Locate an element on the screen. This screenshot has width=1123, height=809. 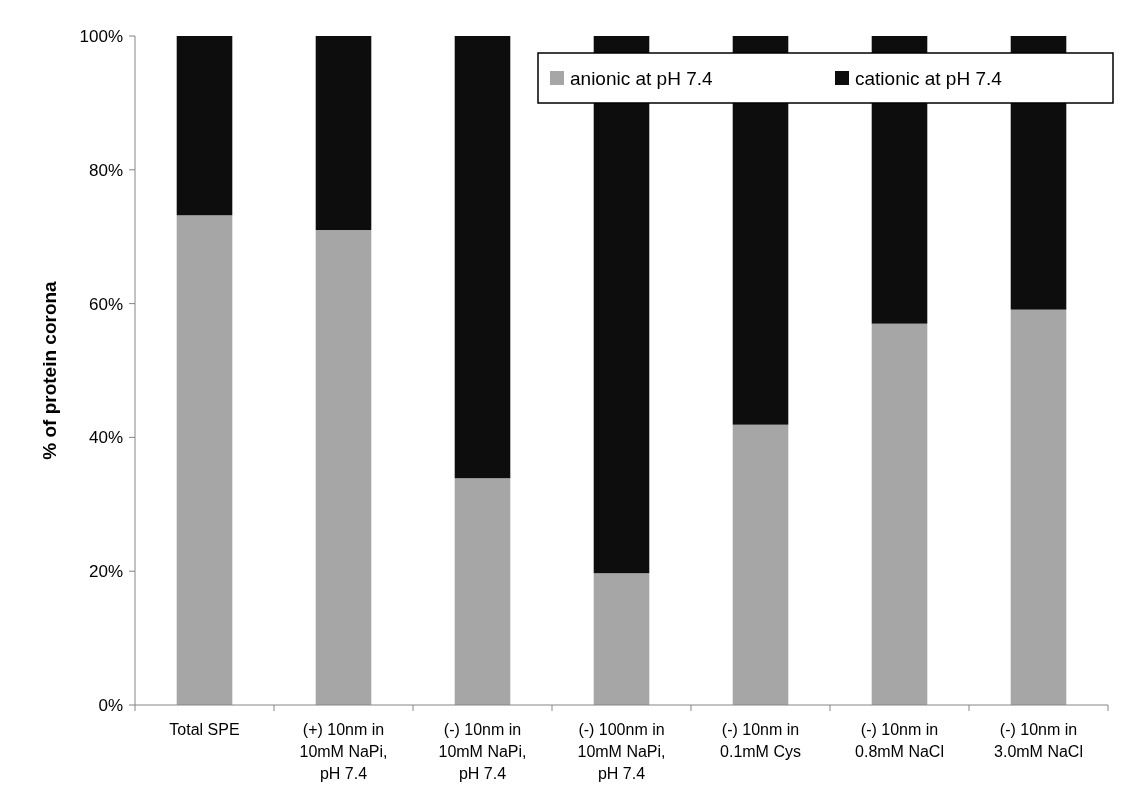
x-tick-label: (-) 10nm in 3.0mM NaCl is located at coordinates (1038, 740).